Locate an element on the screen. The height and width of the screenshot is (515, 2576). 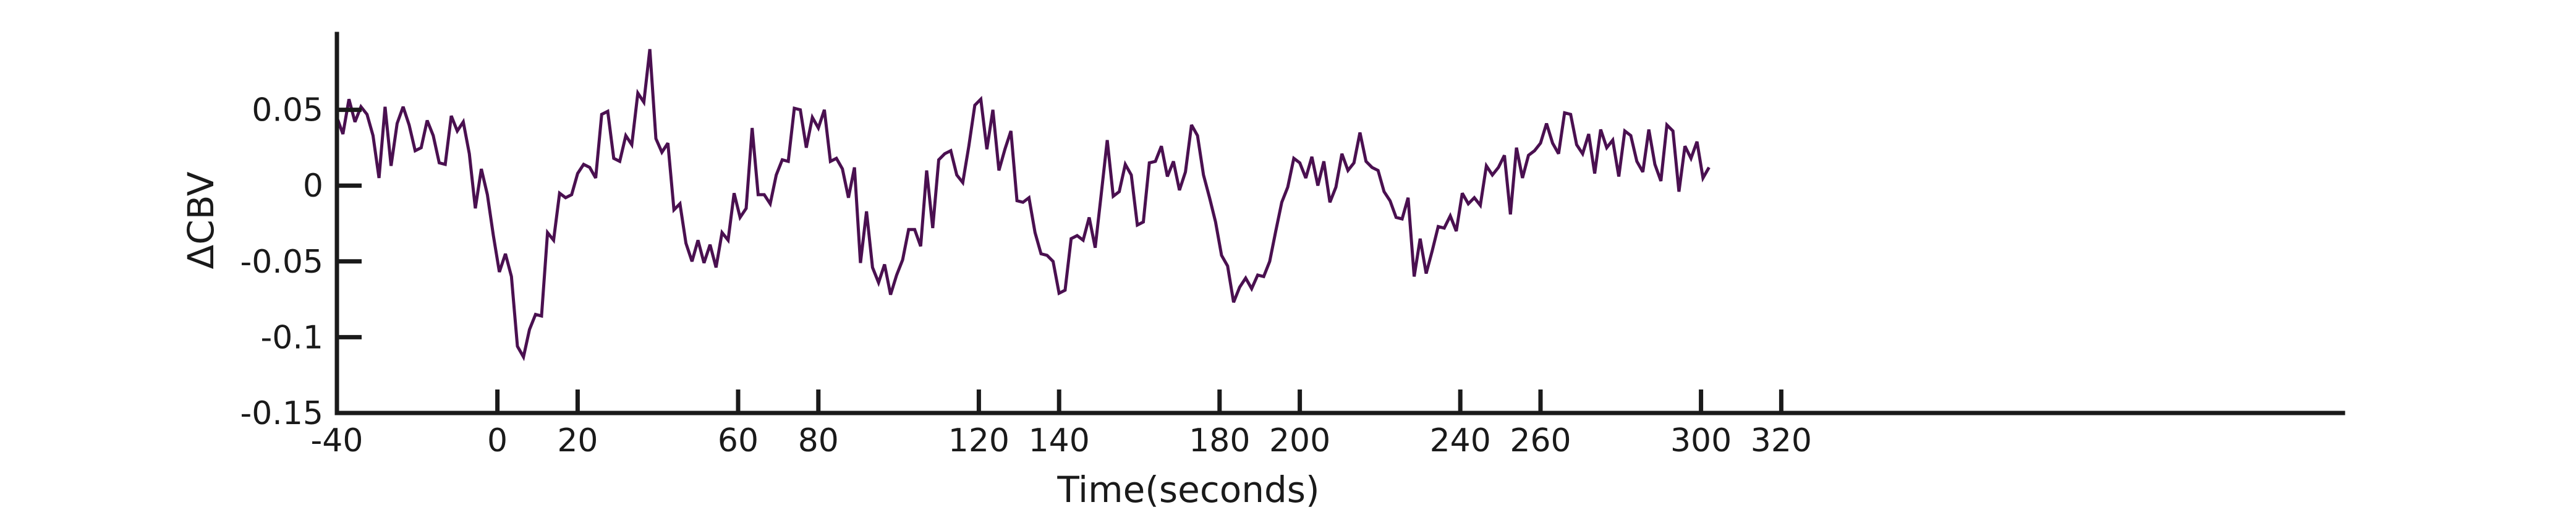
x-tick-label: 300 is located at coordinates (1701, 441).